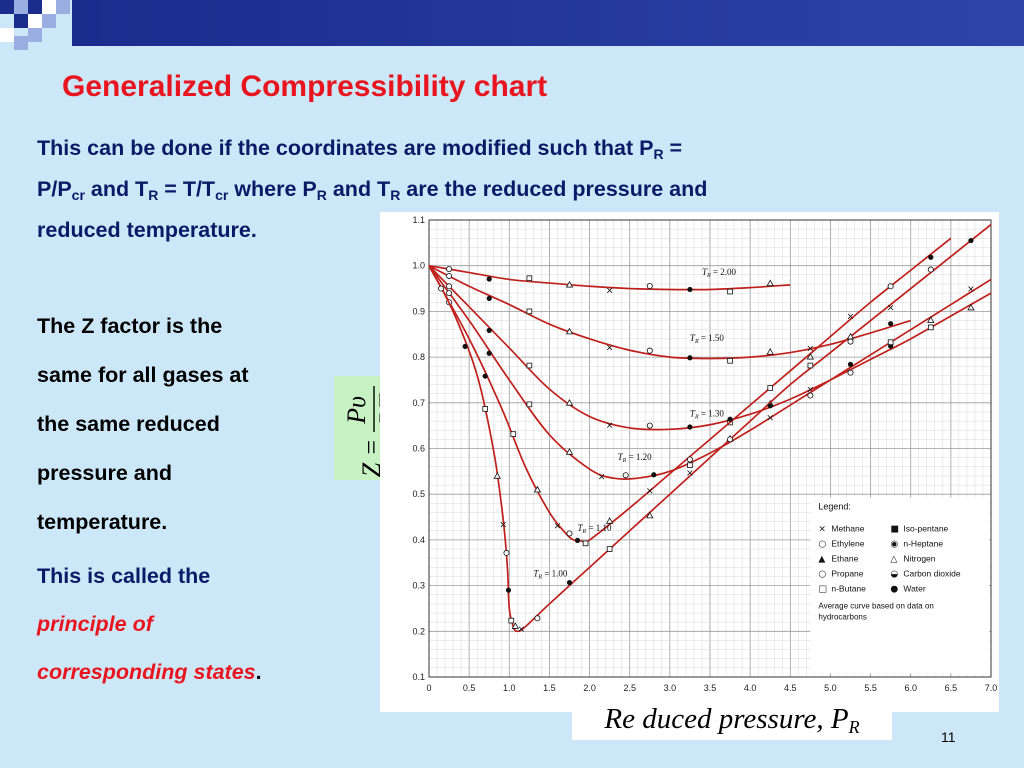 The width and height of the screenshot is (1024, 768). What do you see at coordinates (931, 574) in the screenshot?
I see `legend-label: Carbon dioxide` at bounding box center [931, 574].